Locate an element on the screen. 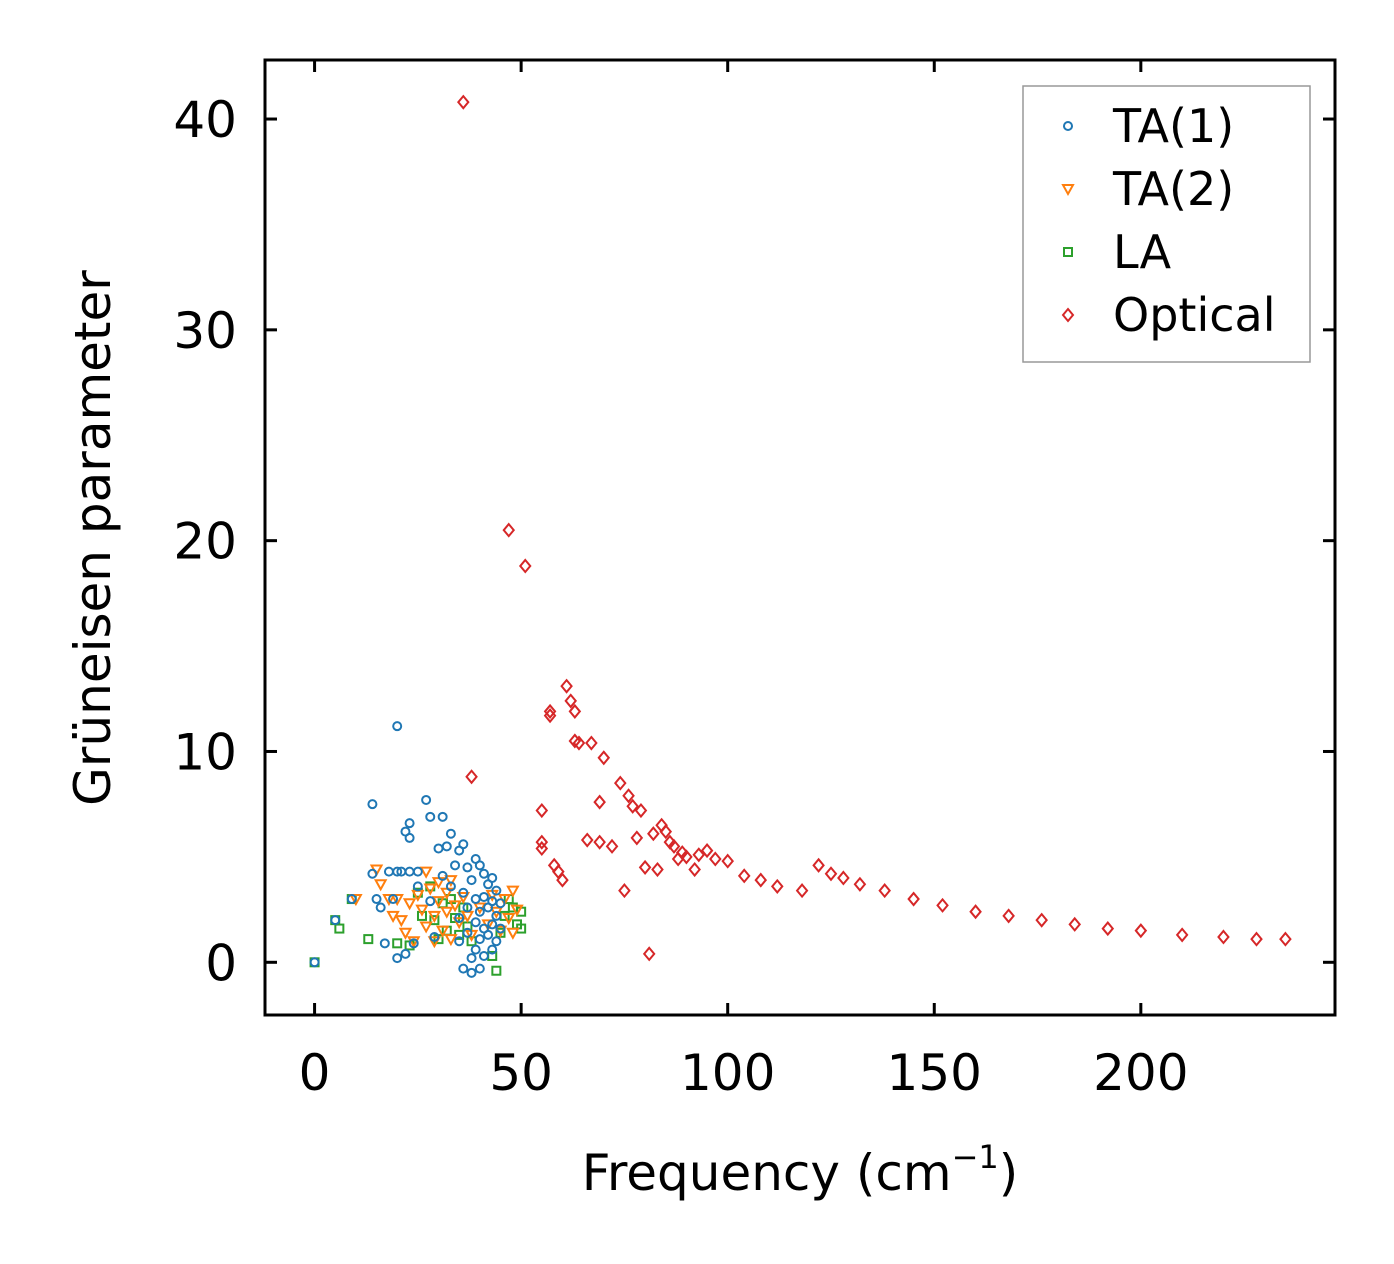  x-tick-label: 150 is located at coordinates (934, 1073).